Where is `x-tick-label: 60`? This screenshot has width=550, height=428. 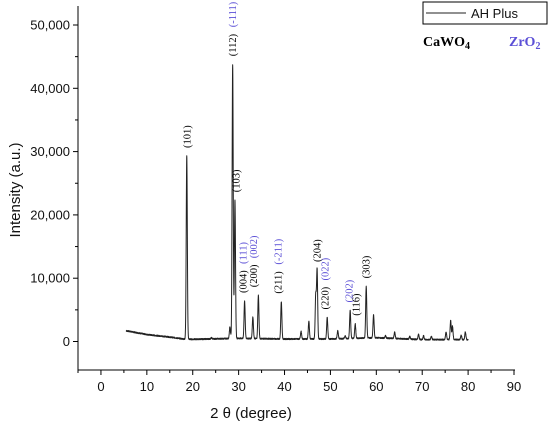
x-tick-label: 60 is located at coordinates (376, 386).